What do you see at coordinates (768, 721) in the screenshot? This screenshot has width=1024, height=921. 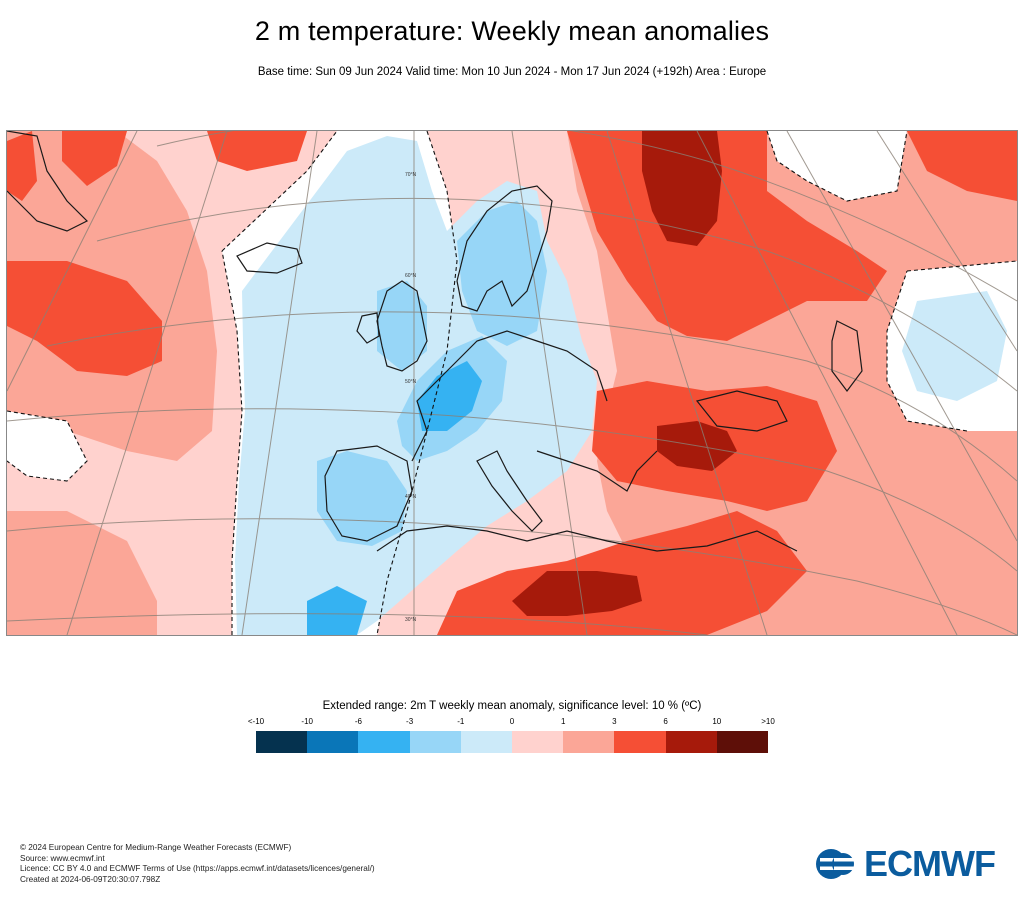 I see `legend-tick-10: >10` at bounding box center [768, 721].